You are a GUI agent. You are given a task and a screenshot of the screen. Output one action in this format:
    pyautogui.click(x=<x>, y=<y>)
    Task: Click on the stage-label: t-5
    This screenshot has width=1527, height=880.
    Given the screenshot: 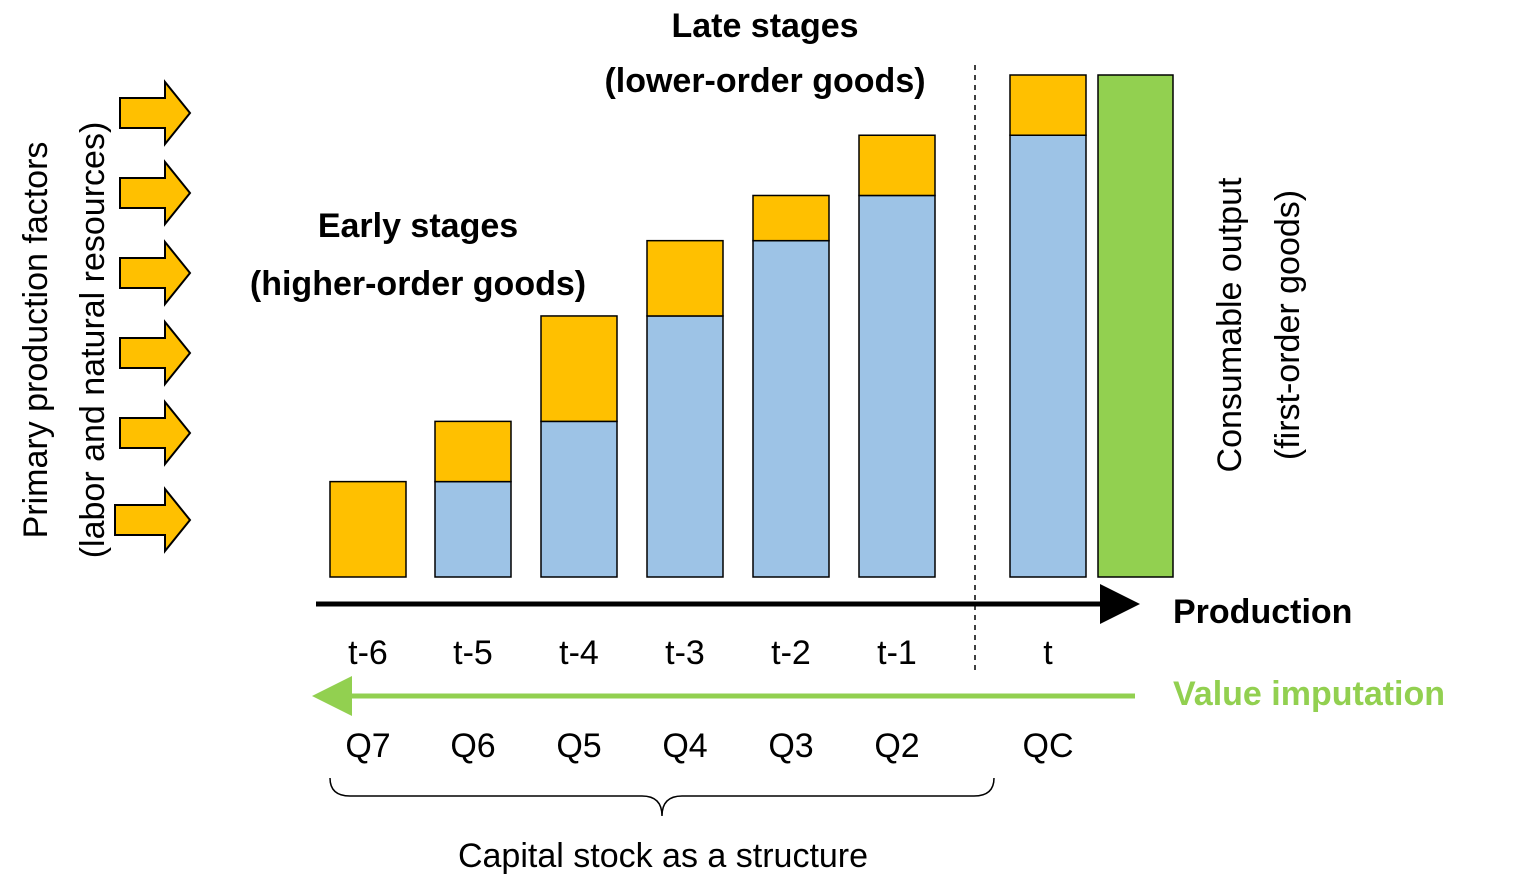 What is the action you would take?
    pyautogui.click(x=473, y=653)
    